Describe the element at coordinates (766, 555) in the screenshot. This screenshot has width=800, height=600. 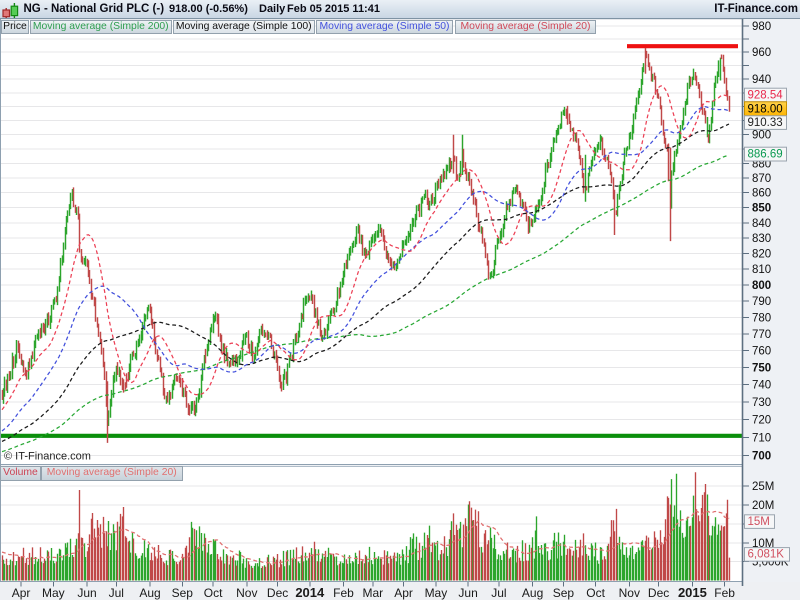
I see `svg-text: 6,081K` at that location.